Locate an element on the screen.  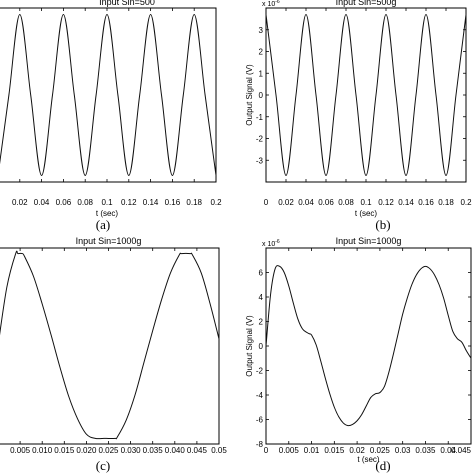
y-tick-label: 1 is located at coordinates (261, 73).